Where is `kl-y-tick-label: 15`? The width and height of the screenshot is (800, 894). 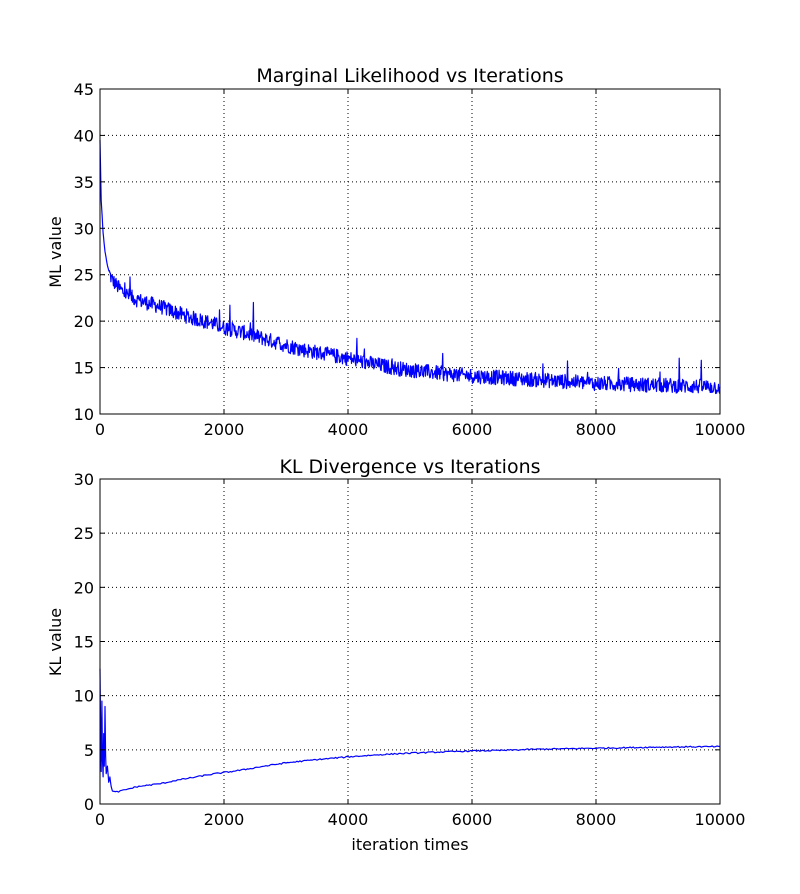
kl-y-tick-label: 15 is located at coordinates (84, 642).